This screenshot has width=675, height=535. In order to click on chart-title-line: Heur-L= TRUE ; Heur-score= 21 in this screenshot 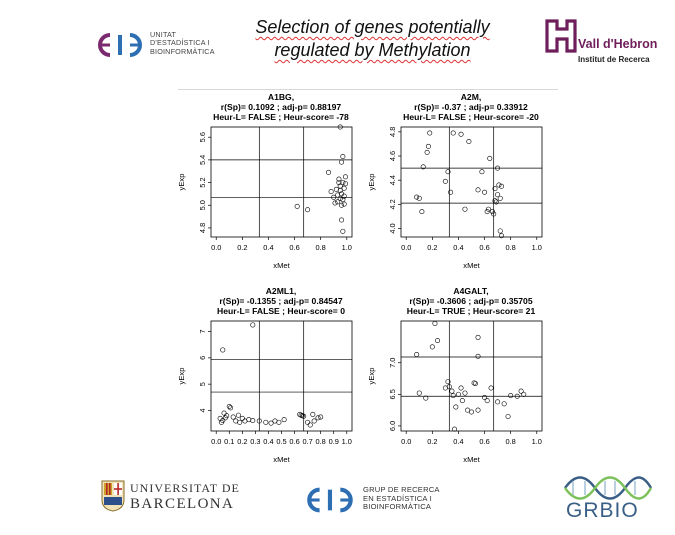, I will do `click(471, 311)`.